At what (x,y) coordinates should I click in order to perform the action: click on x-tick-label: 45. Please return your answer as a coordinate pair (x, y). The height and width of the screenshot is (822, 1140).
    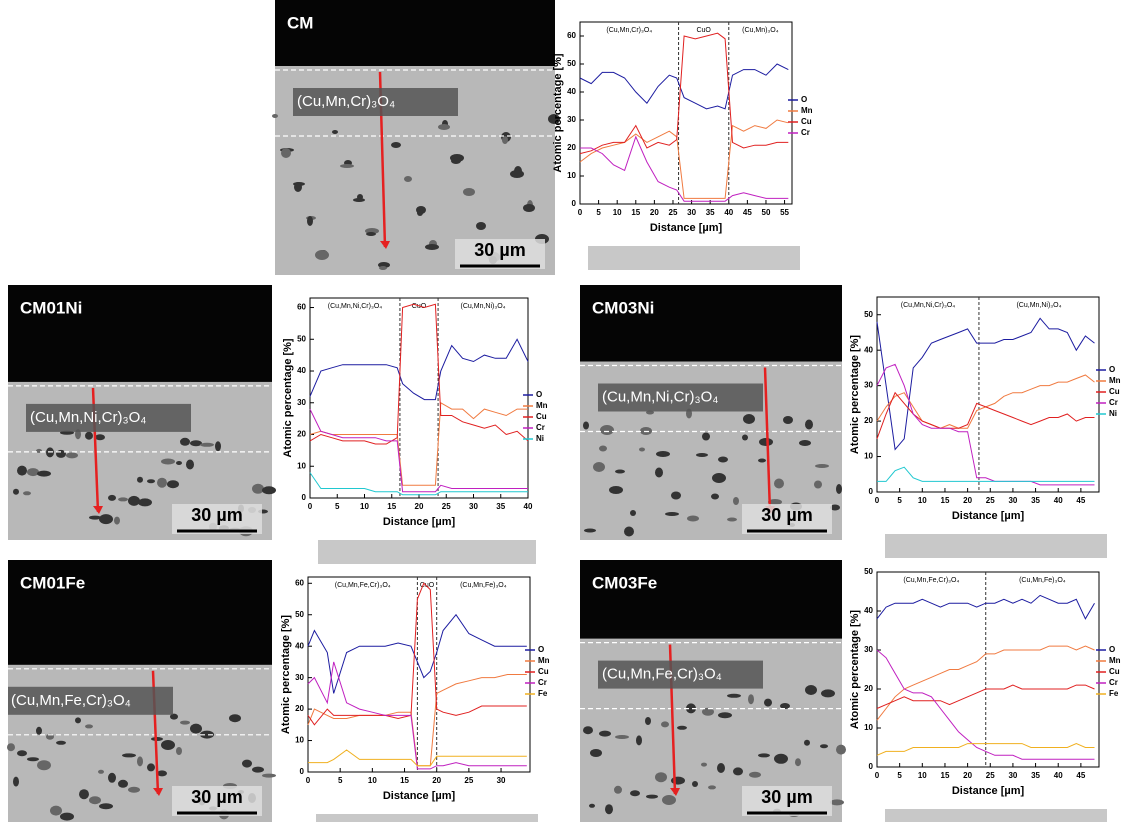
    Looking at the image, I should click on (747, 212).